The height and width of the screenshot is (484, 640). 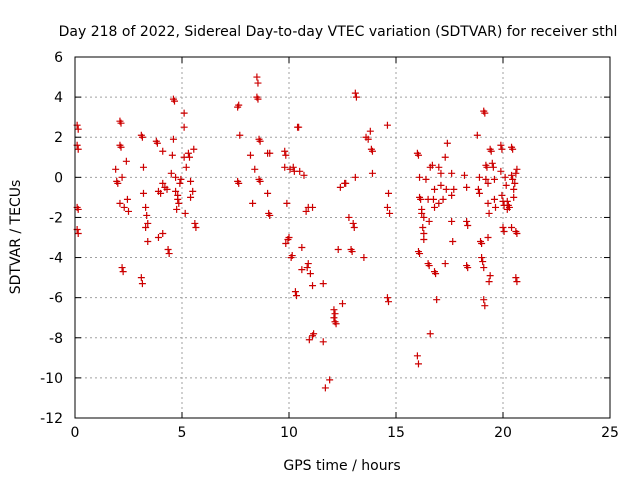 I want to click on x-tick-label: 10, so click(x=289, y=433).